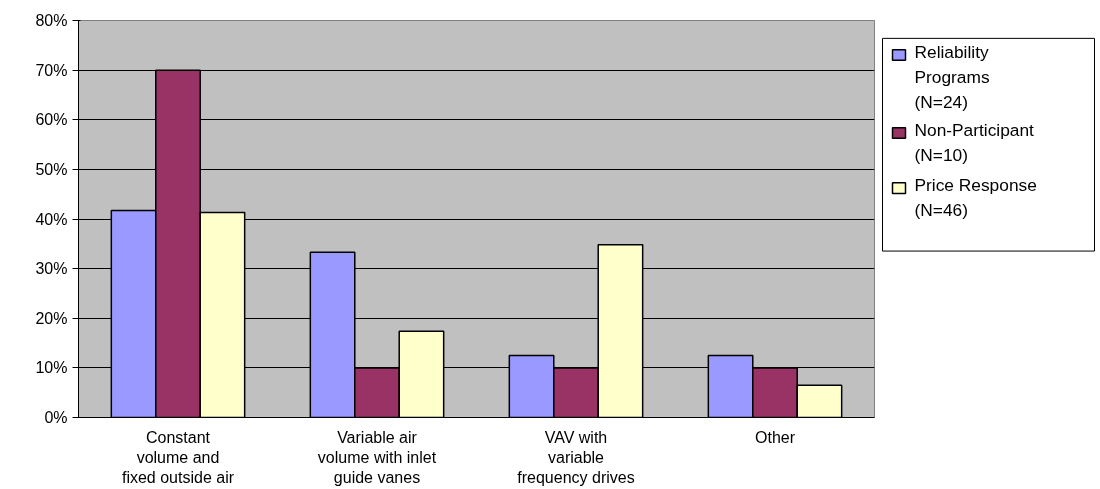  Describe the element at coordinates (576, 457) in the screenshot. I see `x-tick-label: VAV with variable frequency drives` at that location.